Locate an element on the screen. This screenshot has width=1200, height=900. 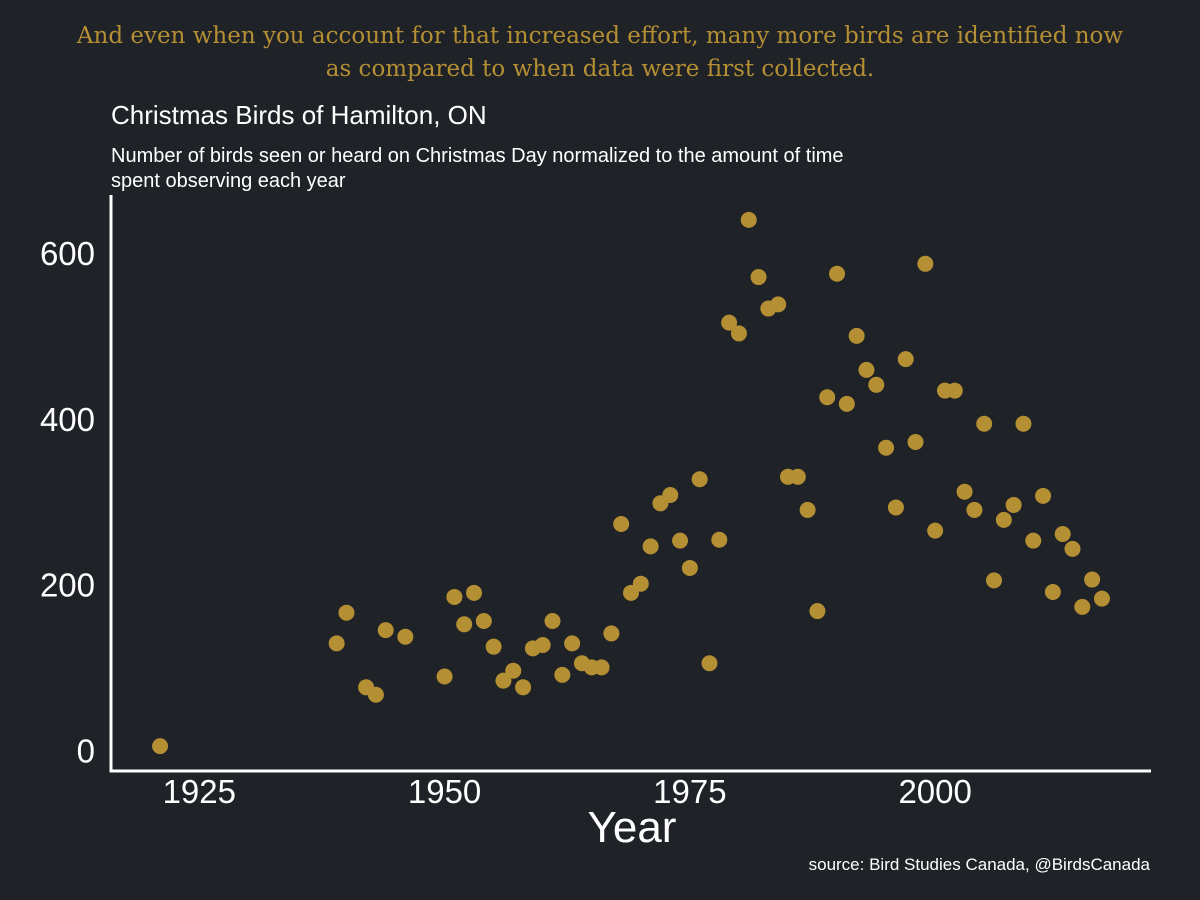
y-tick-labels: 0 200 400 600 is located at coordinates (67, 502).